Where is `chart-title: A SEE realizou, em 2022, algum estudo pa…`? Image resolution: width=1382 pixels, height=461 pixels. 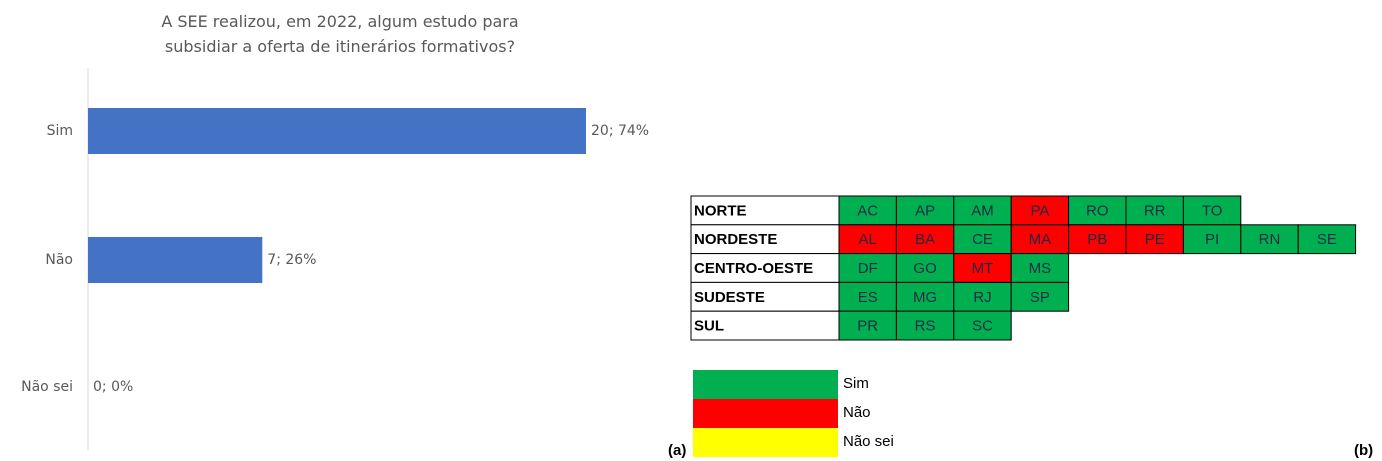
chart-title: A SEE realizou, em 2022, algum estudo pa… is located at coordinates (339, 34).